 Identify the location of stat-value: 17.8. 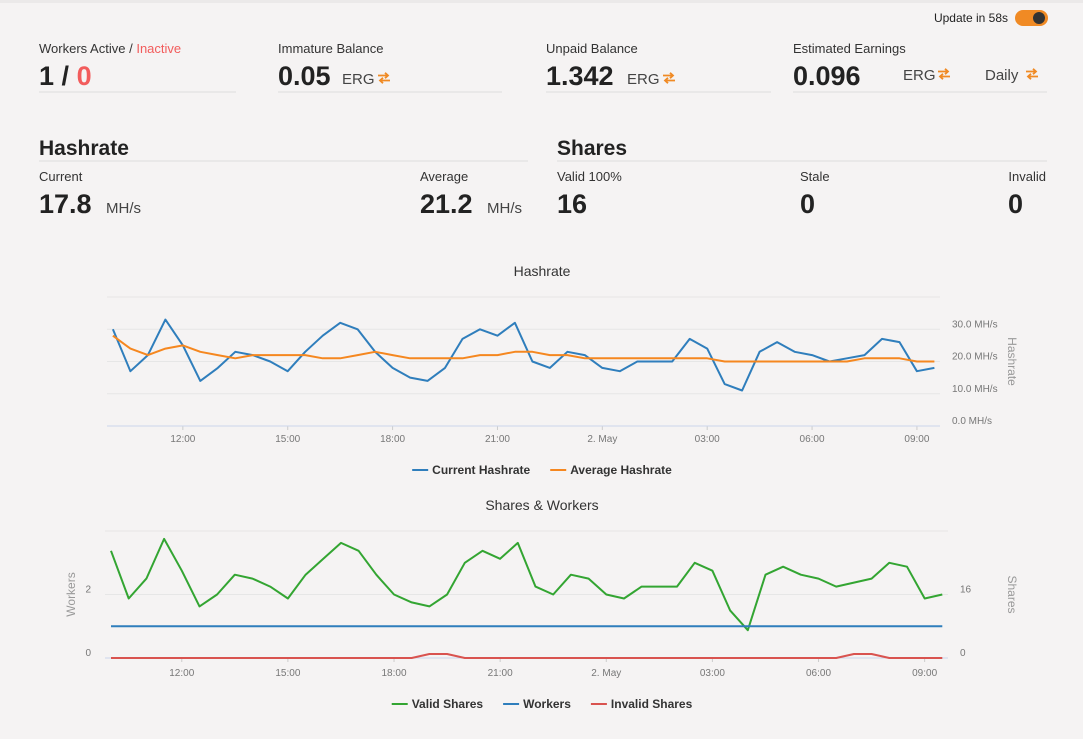
(65, 204).